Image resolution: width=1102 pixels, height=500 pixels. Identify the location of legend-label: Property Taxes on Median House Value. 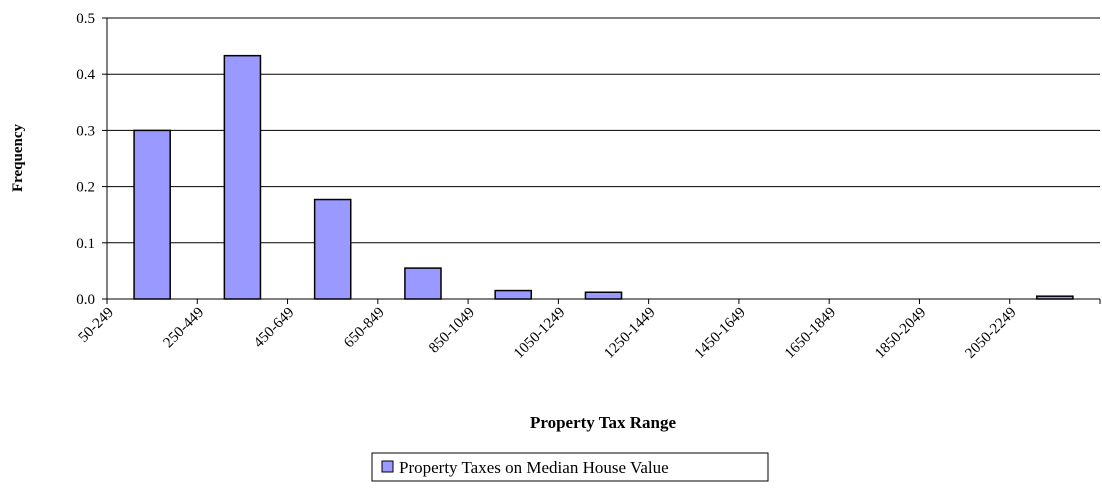
(534, 467).